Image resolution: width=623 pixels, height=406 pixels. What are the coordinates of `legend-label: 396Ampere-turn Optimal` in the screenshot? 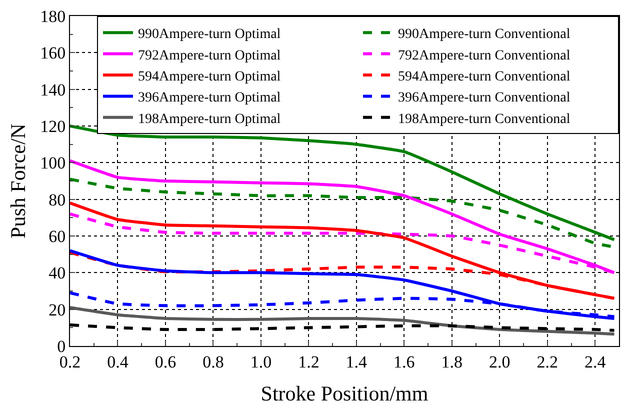 It's located at (209, 98).